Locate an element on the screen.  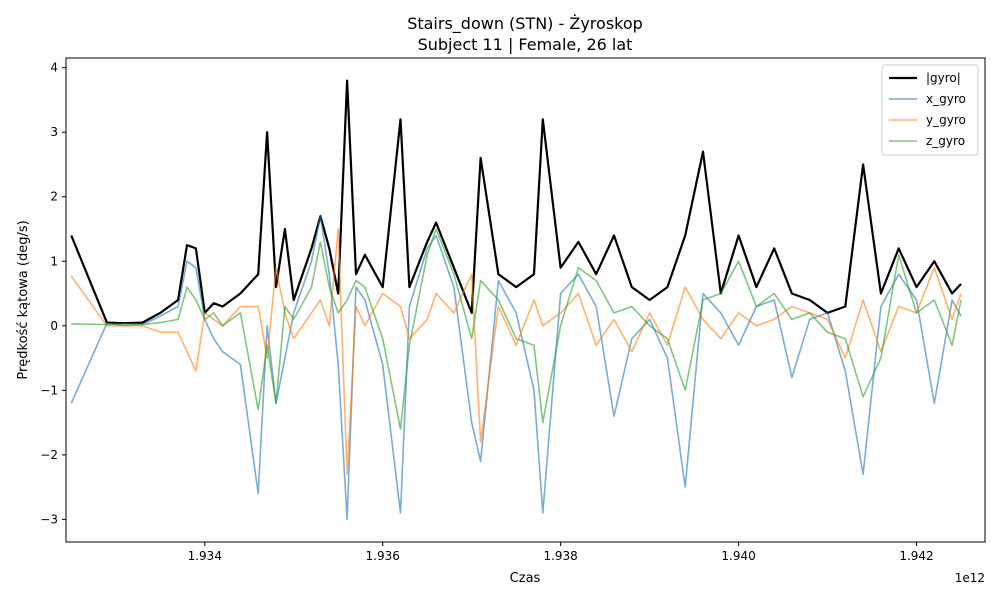
y-tick-label: 4 is located at coordinates (54, 68).